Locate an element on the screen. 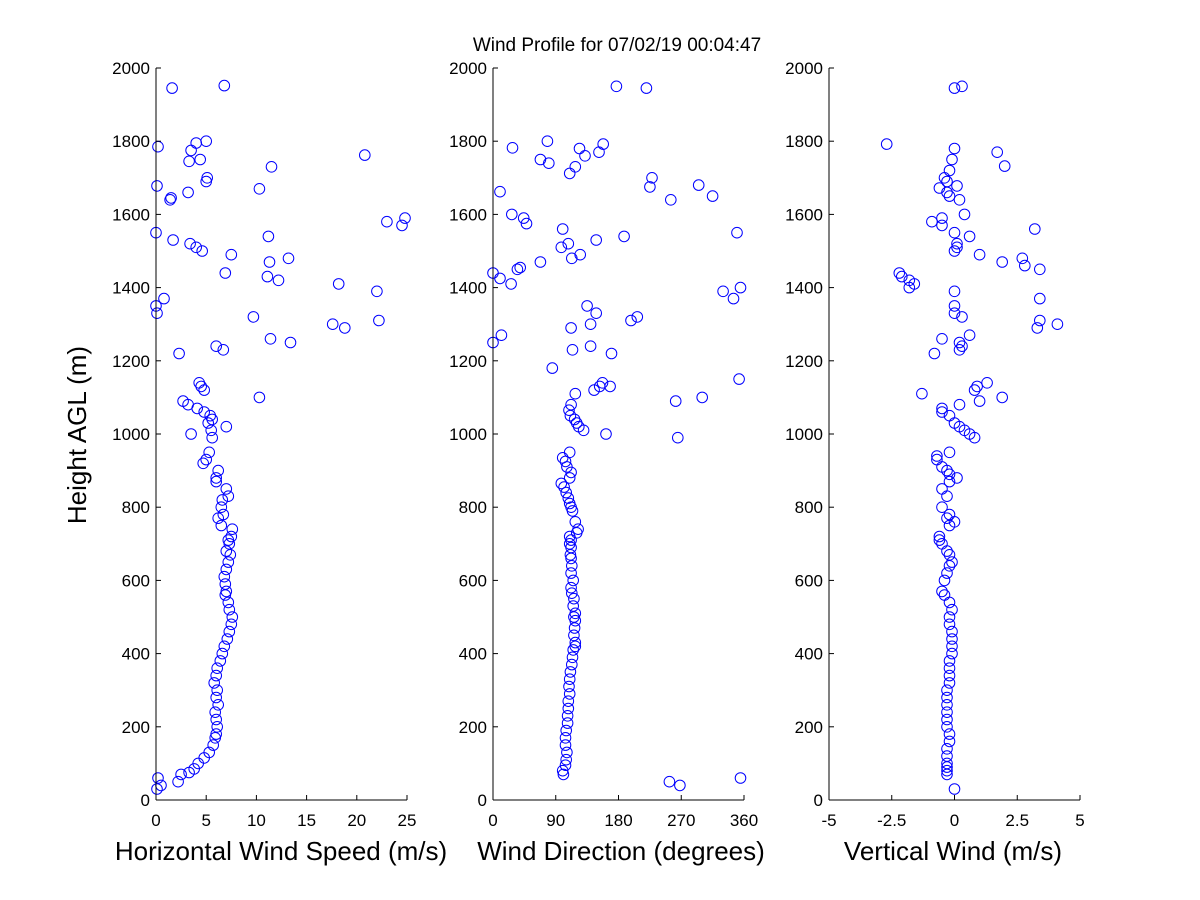 The height and width of the screenshot is (900, 1200). vertical-x-tick-label: -2.5 is located at coordinates (891, 820).